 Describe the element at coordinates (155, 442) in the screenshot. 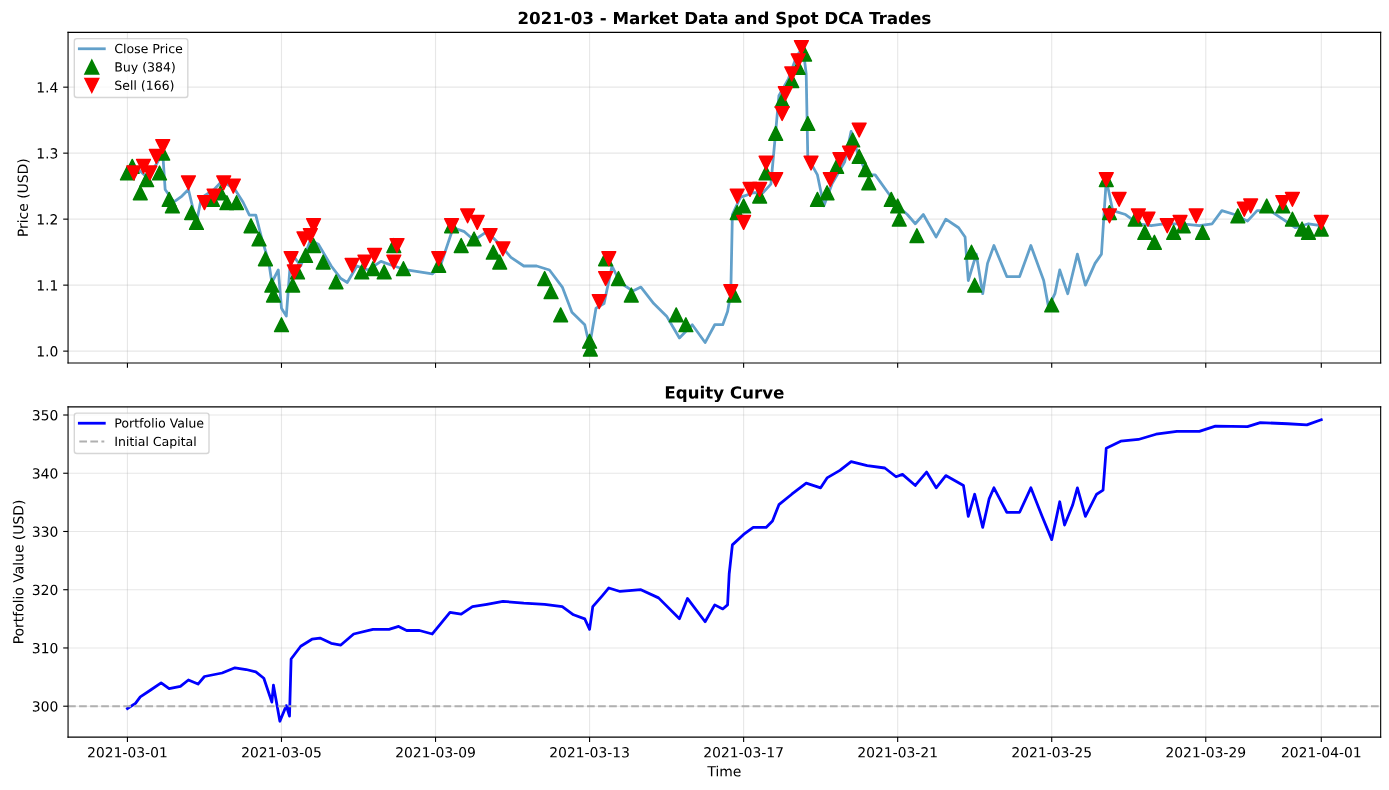

I see `legend-label: Initial Capital` at that location.